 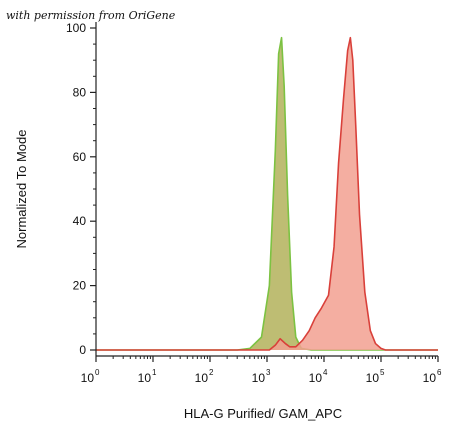 What do you see at coordinates (80, 286) in the screenshot?
I see `y-tick-label: 20` at bounding box center [80, 286].